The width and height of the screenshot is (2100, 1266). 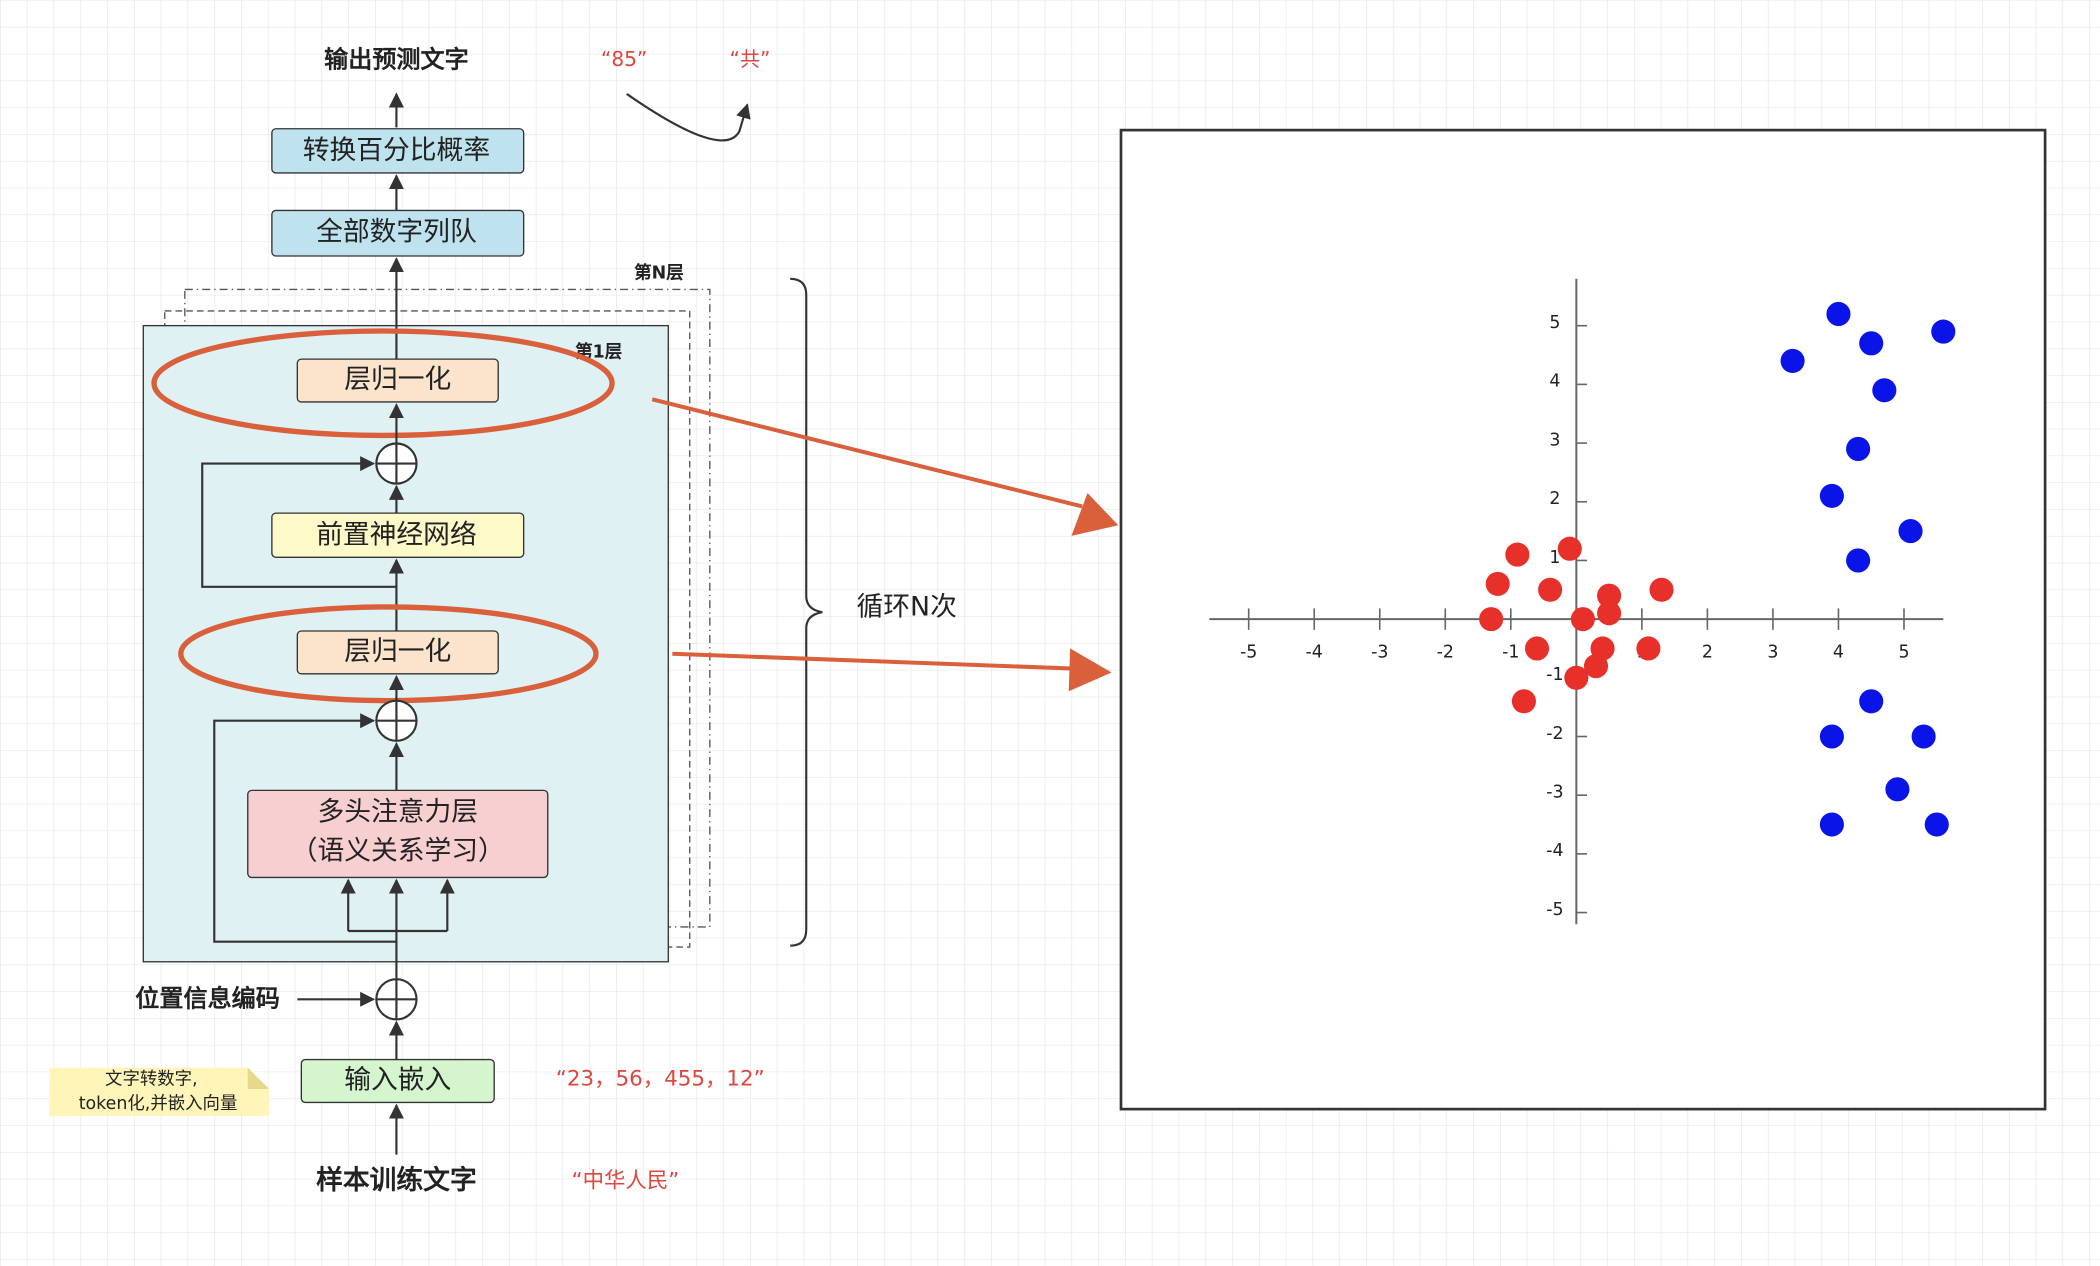 What do you see at coordinates (258, 1078) in the screenshot?
I see `note-fold` at bounding box center [258, 1078].